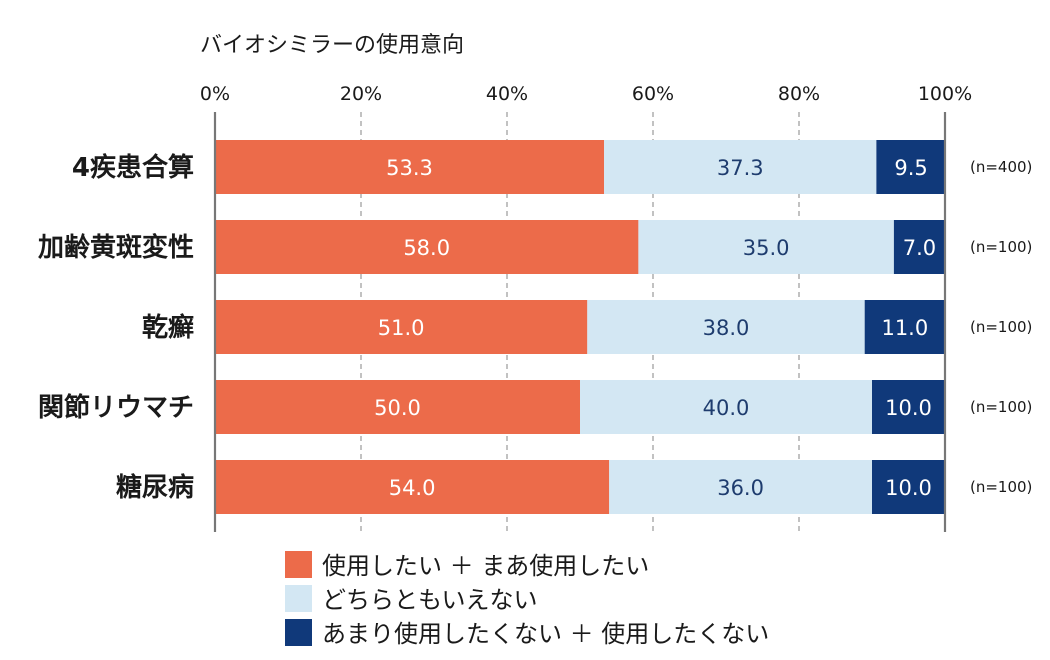 This screenshot has height=660, width=1050. I want to click on data-label: 7.0, so click(919, 248).